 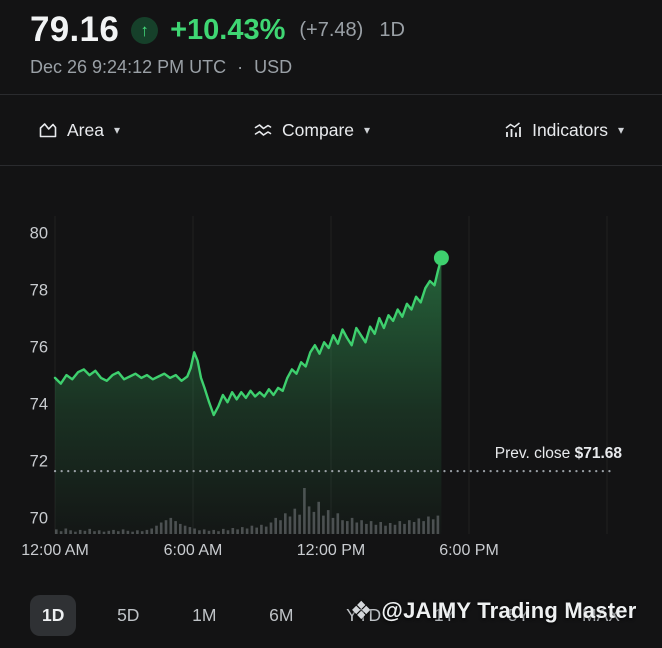 What do you see at coordinates (392, 29) in the screenshot?
I see `change-range-label: 1D` at bounding box center [392, 29].